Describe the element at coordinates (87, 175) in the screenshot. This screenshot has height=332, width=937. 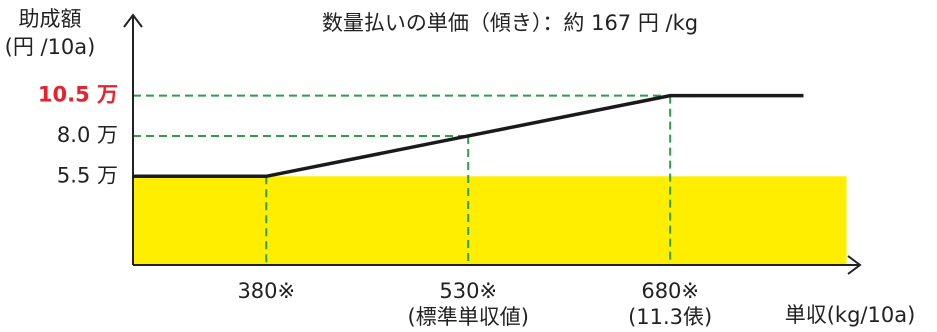
I see `y-tick-label: 5.5 万` at that location.